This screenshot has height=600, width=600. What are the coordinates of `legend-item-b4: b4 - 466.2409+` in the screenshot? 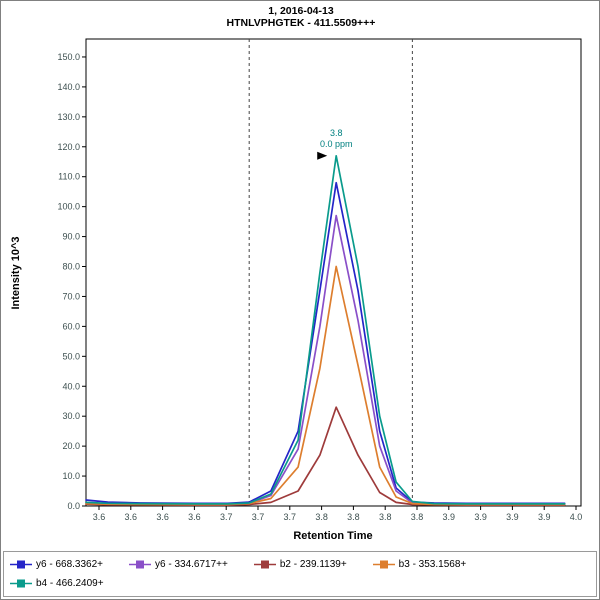 It's located at (57, 583).